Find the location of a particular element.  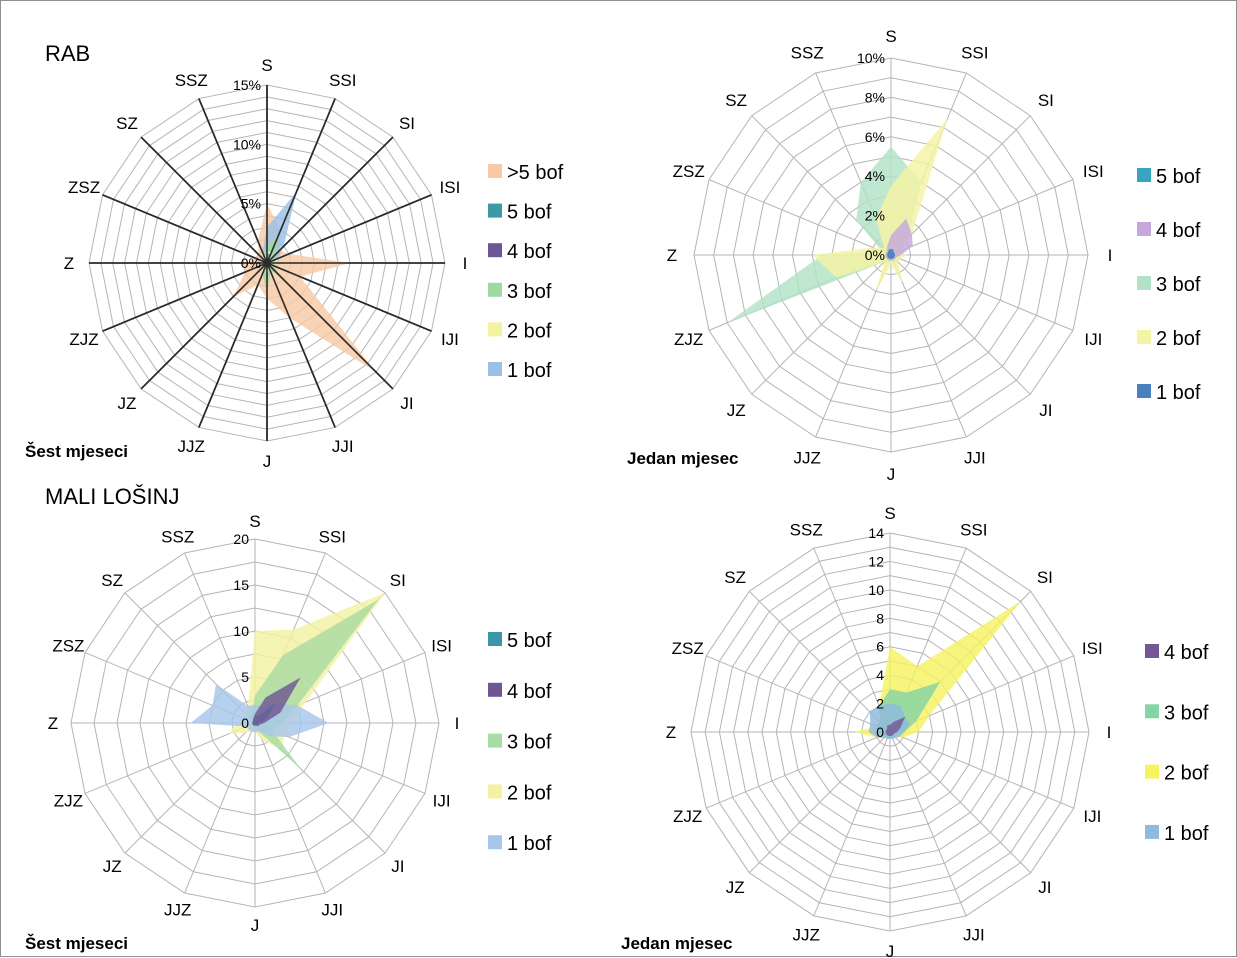

series-area-1-bof is located at coordinates (891, 254).